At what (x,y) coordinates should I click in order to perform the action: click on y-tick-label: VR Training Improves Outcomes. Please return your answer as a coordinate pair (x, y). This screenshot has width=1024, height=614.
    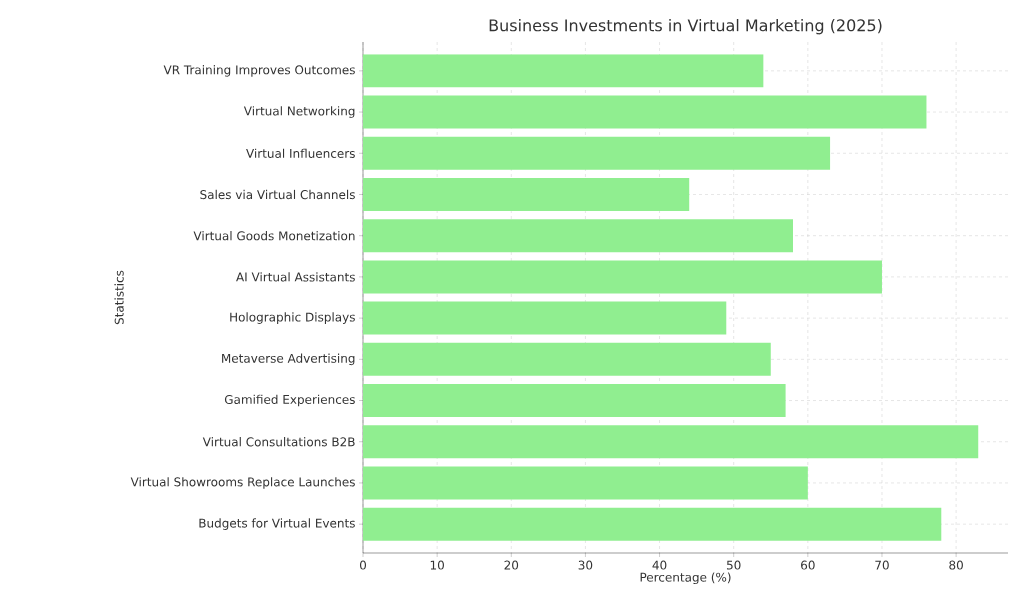
    Looking at the image, I should click on (259, 71).